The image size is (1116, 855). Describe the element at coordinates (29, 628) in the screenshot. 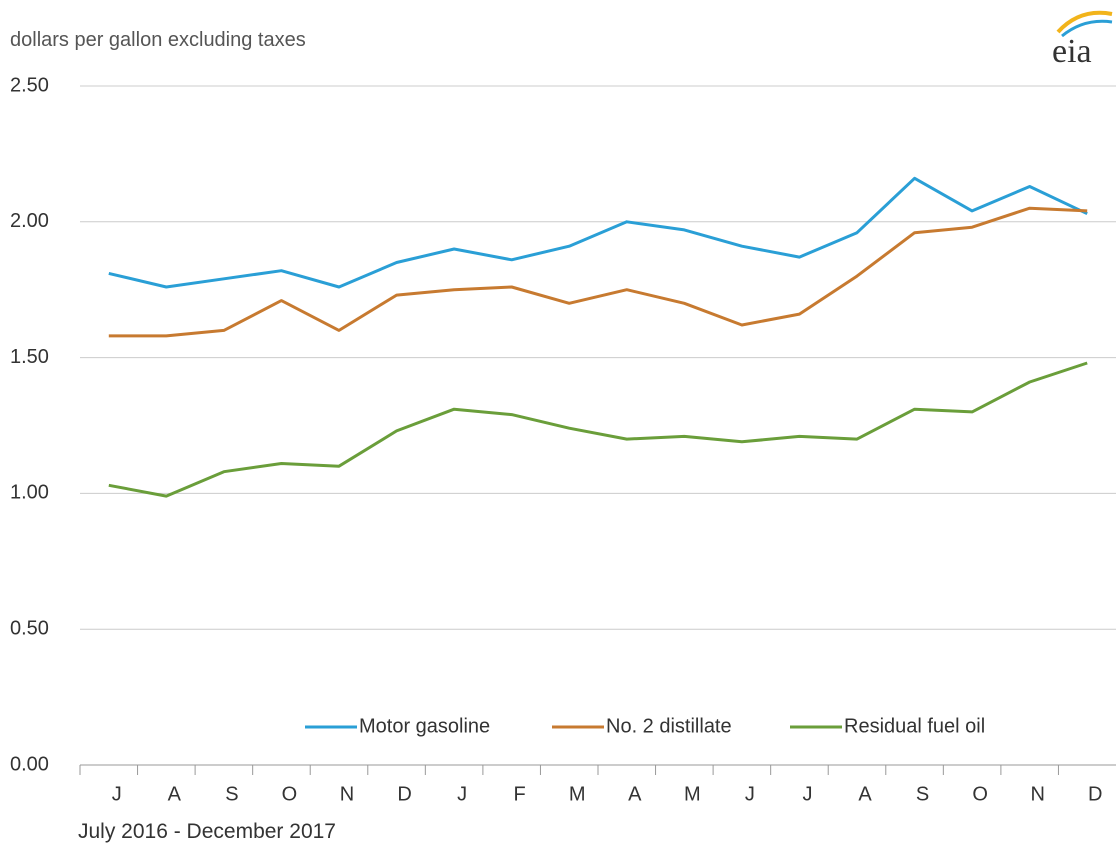

I see `y-tick-label: 0.50` at that location.